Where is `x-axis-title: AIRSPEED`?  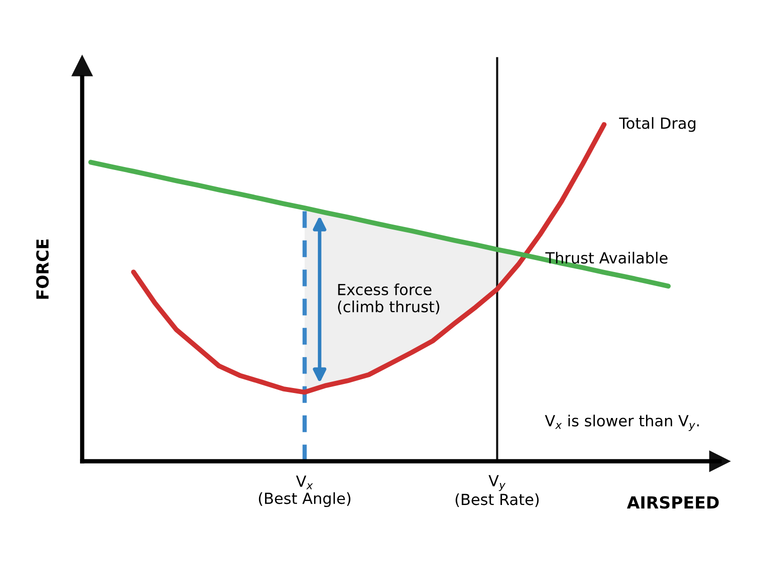
x-axis-title: AIRSPEED is located at coordinates (672, 502).